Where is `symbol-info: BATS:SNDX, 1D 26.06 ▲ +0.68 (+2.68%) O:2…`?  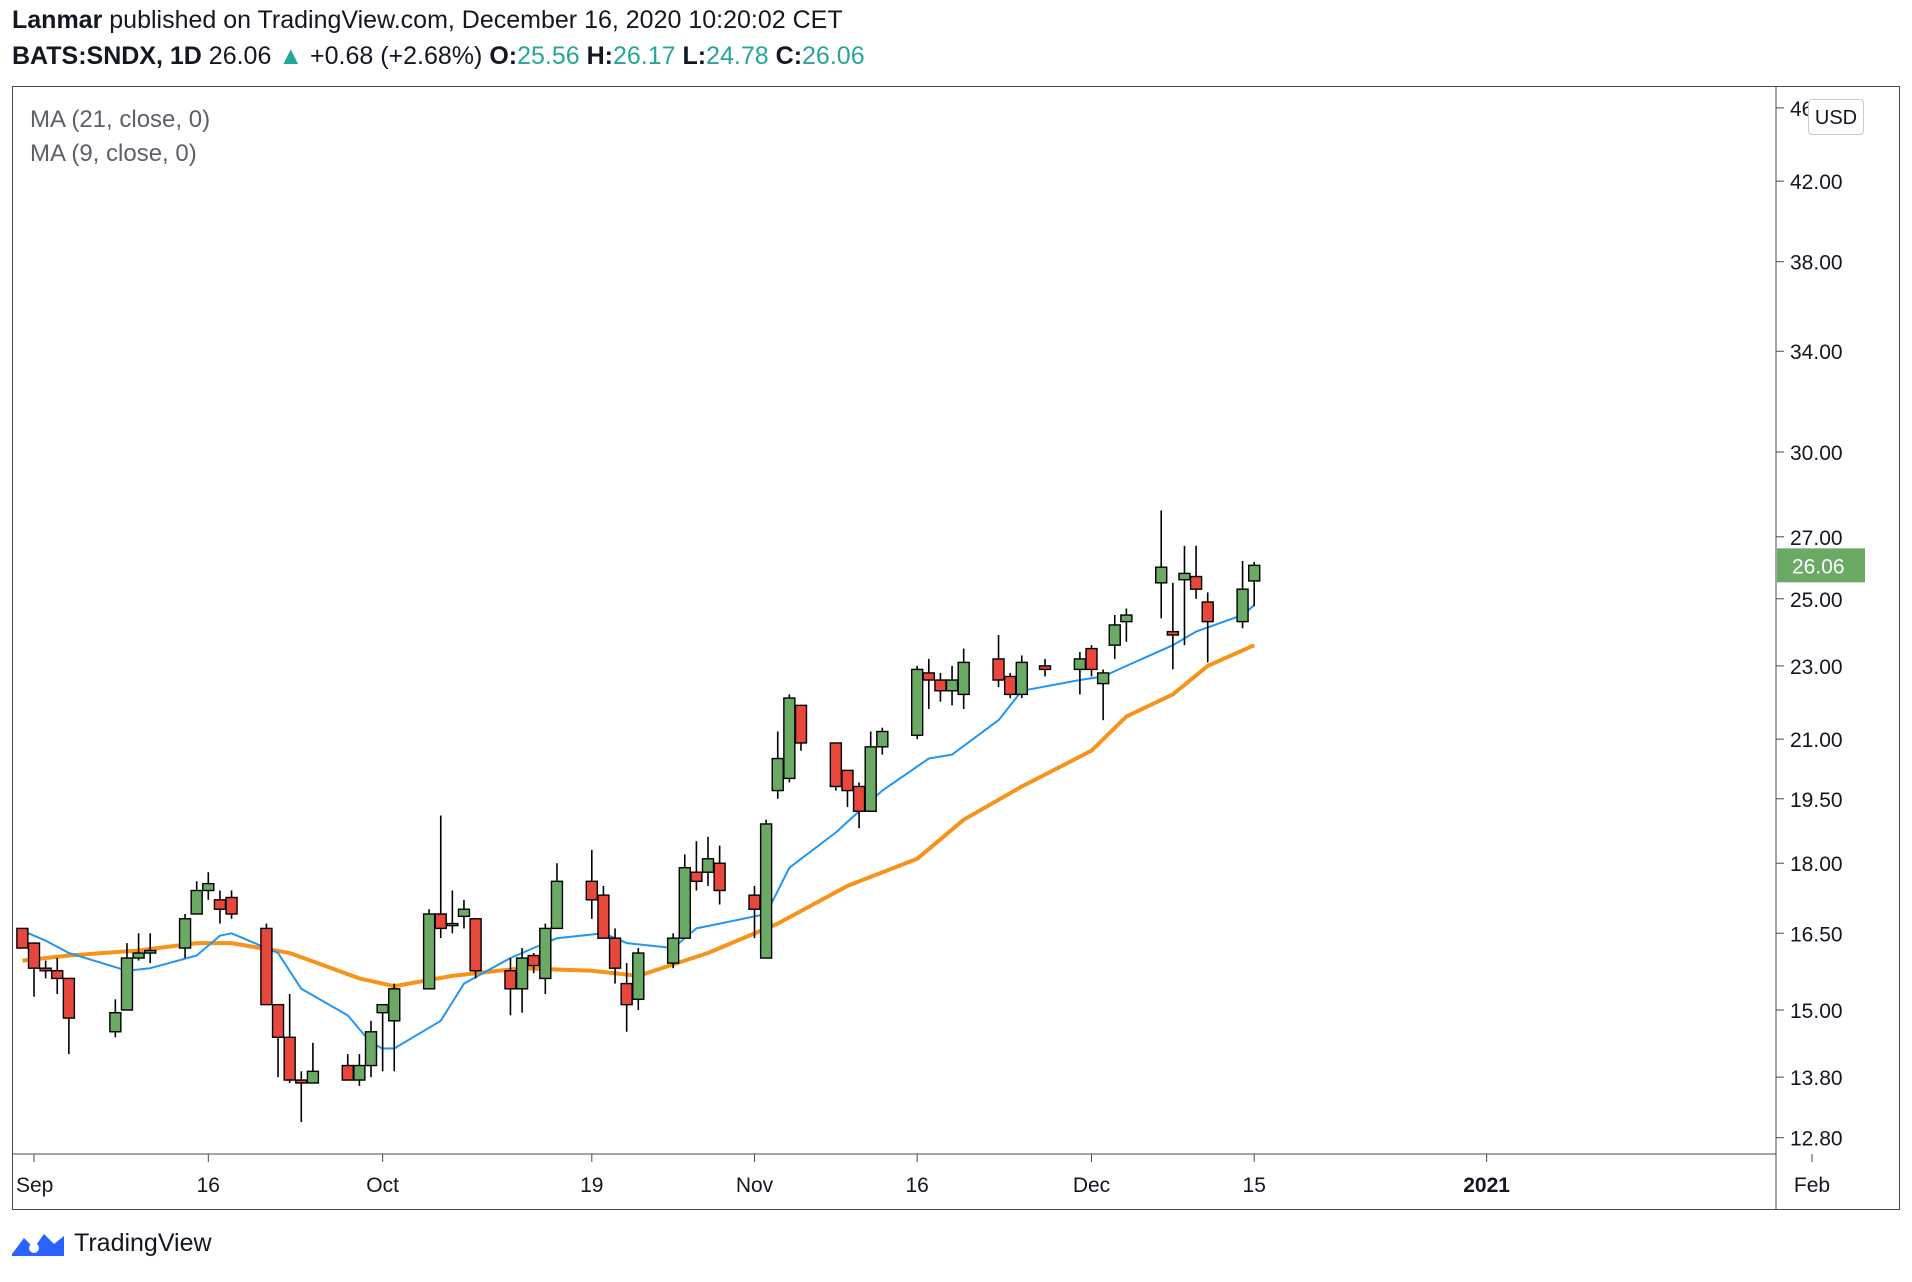
symbol-info: BATS:SNDX, 1D 26.06 ▲ +0.68 (+2.68%) O:2… is located at coordinates (438, 56).